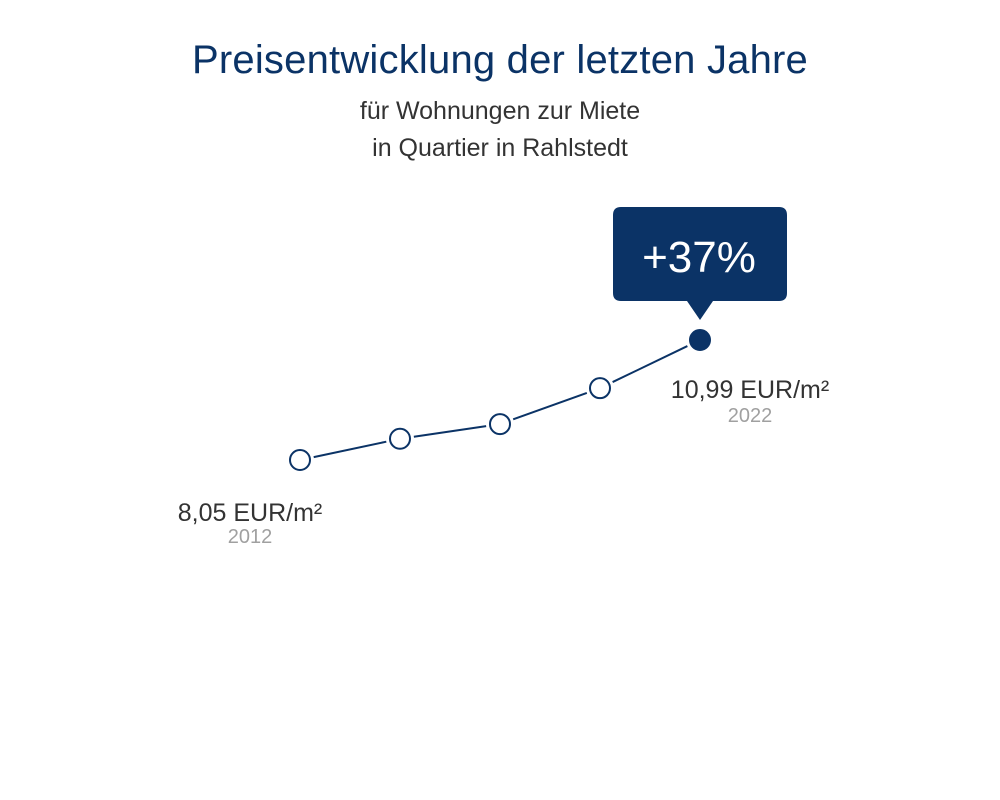  Describe the element at coordinates (750, 416) in the screenshot. I see `end-year-label: 2022` at that location.